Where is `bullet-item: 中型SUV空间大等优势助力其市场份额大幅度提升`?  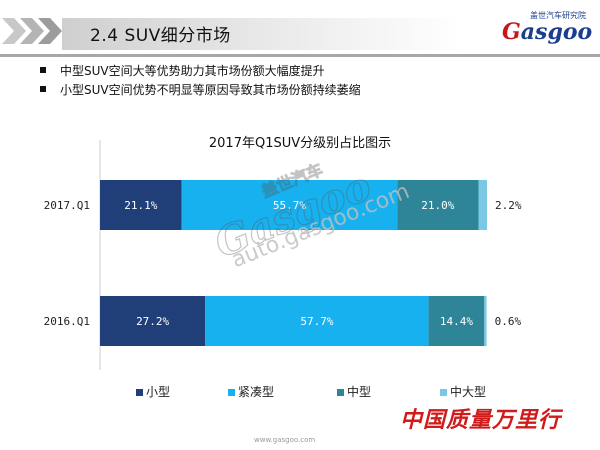
bullet-item: 中型SUV空间大等优势助力其市场份额大幅度提升 is located at coordinates (200, 71).